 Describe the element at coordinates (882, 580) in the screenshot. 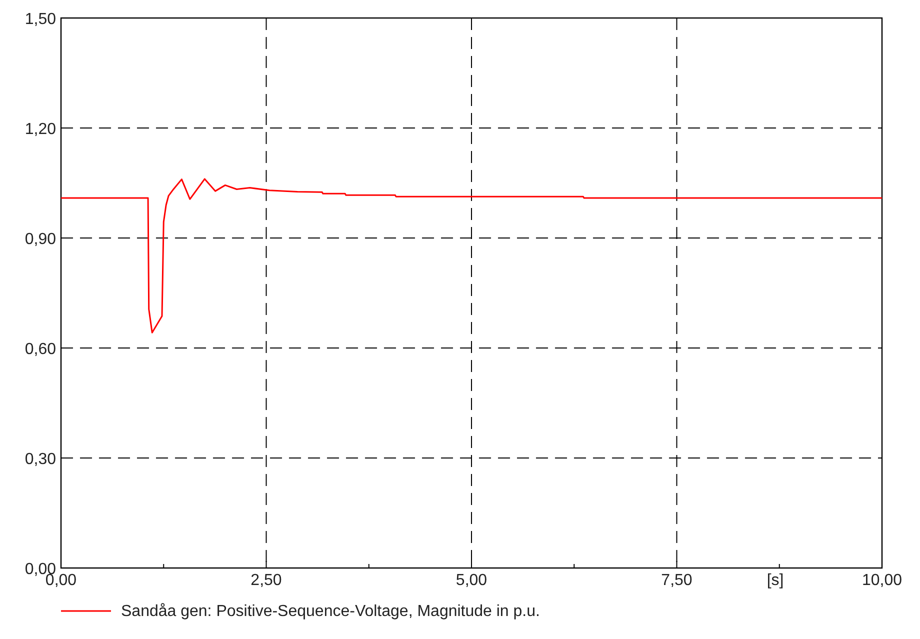

I see `x-tick-label: 10,00` at that location.